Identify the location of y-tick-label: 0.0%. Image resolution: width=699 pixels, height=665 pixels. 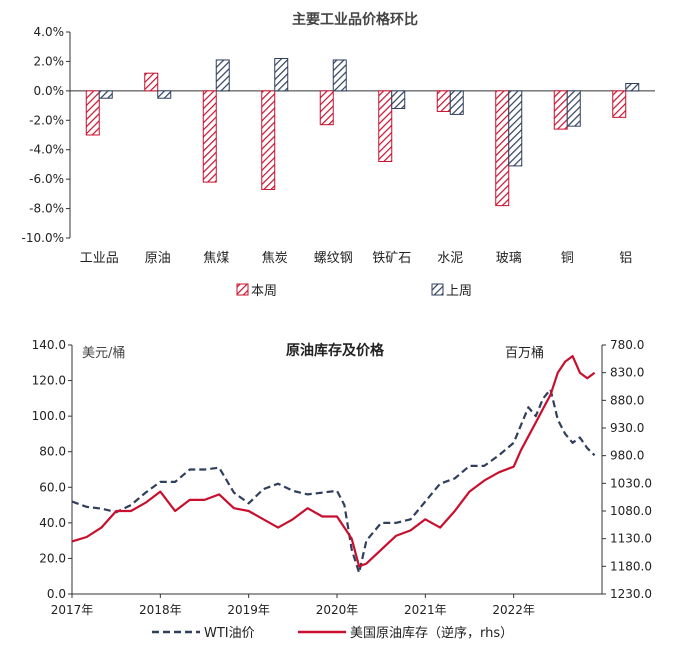
(49, 91).